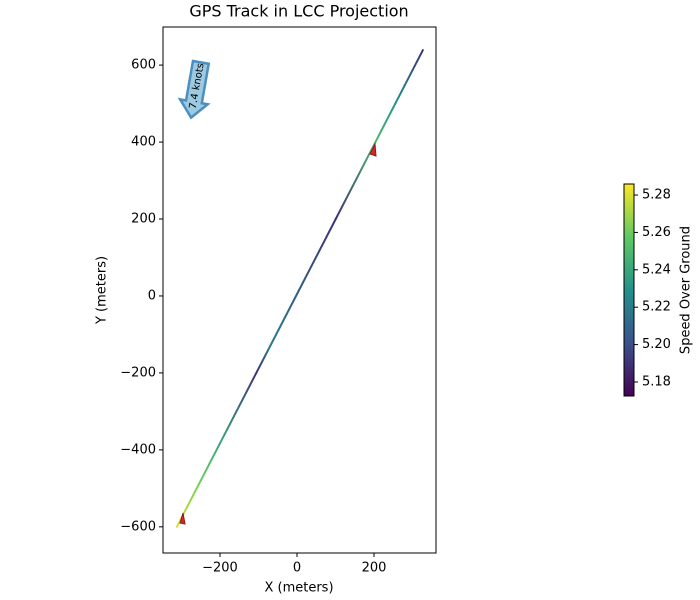 Image resolution: width=700 pixels, height=600 pixels. What do you see at coordinates (656, 269) in the screenshot?
I see `colorbar-tick-label: 5.24` at bounding box center [656, 269].